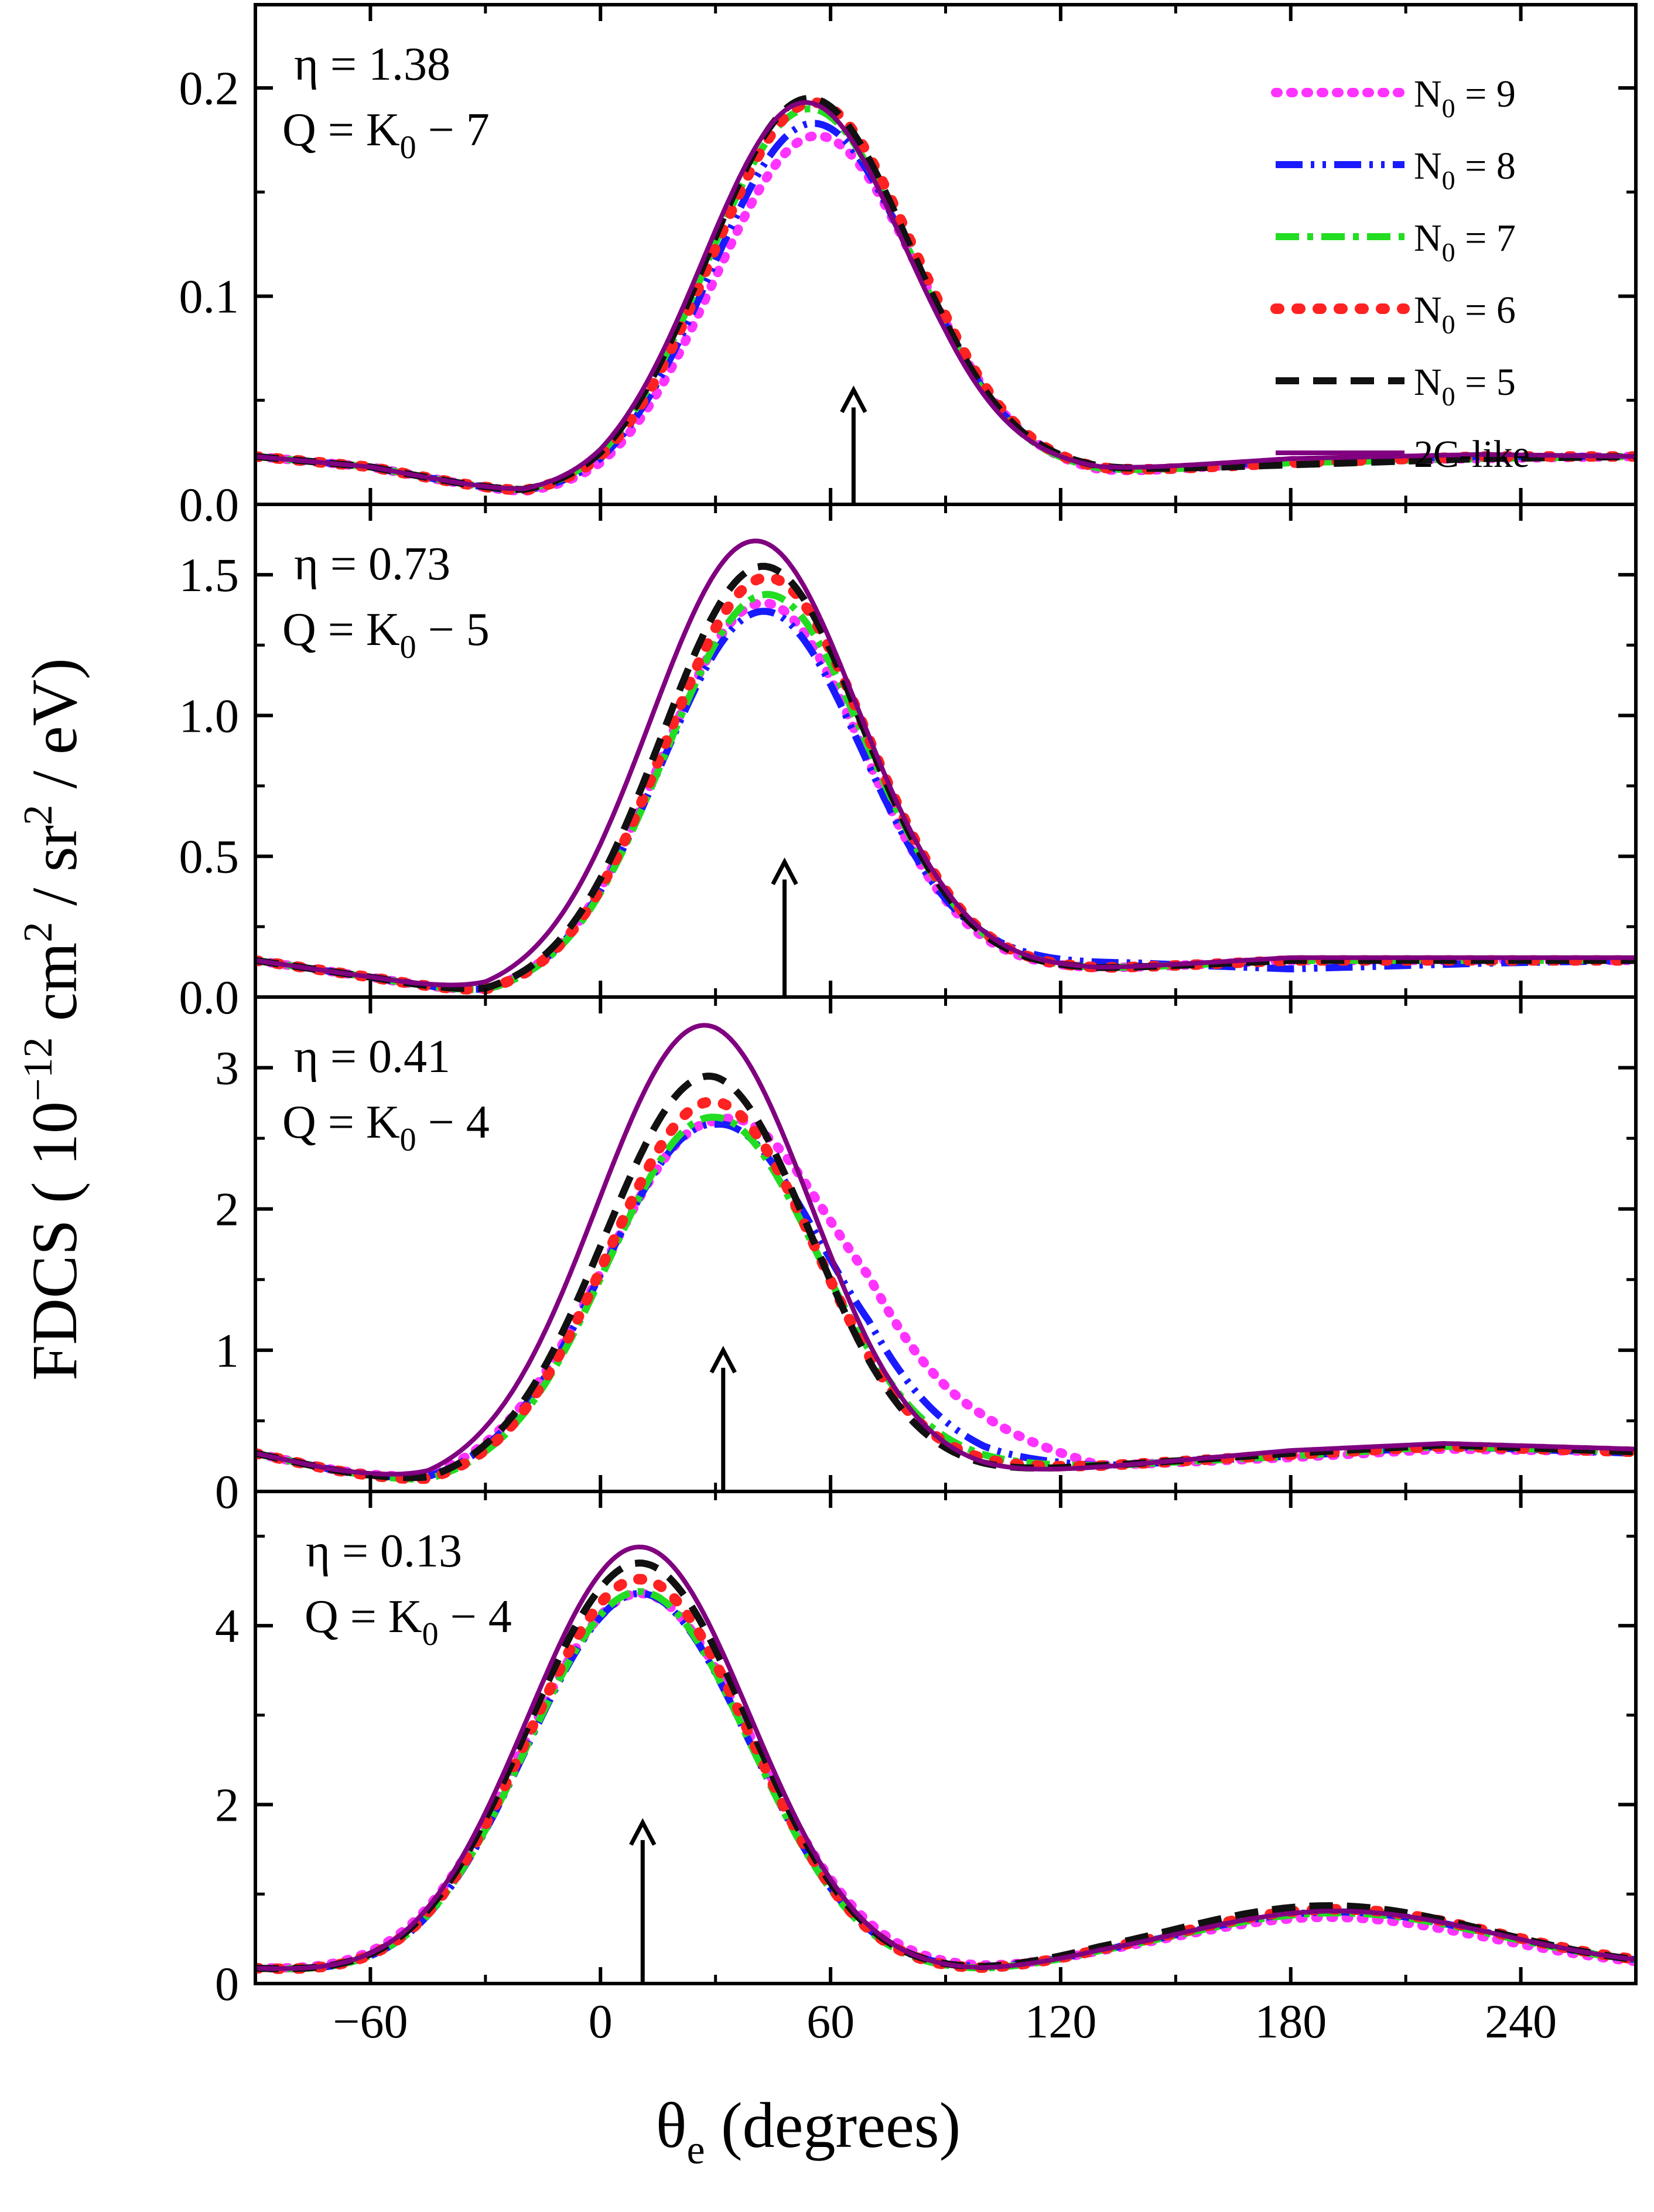 The width and height of the screenshot is (1654, 2212). What do you see at coordinates (386, 135) in the screenshot?
I see `q-annotation: Q = K0 − 7` at bounding box center [386, 135].